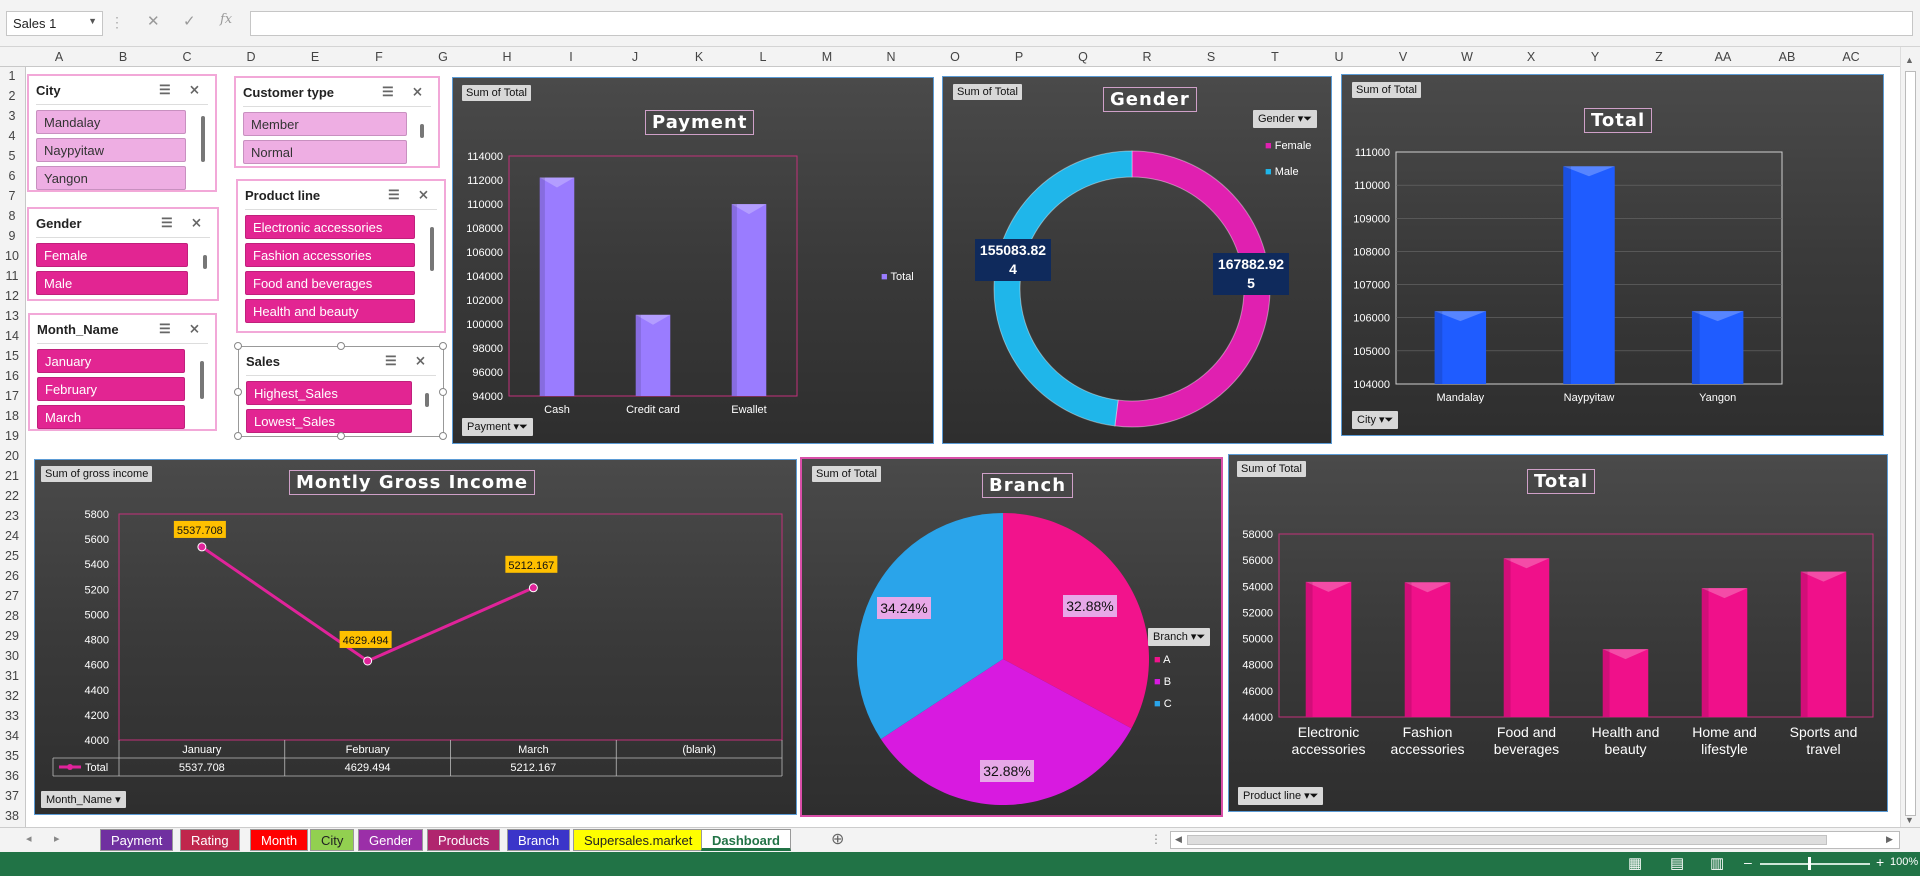 The image size is (1920, 876). Describe the element at coordinates (12, 216) in the screenshot. I see `row-header: 8` at that location.